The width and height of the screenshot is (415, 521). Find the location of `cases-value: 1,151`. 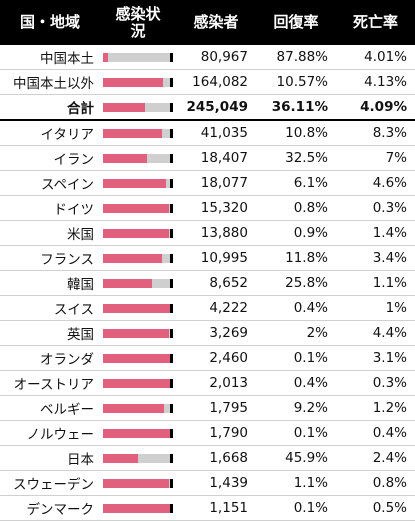

cases-value: 1,151 is located at coordinates (216, 508).